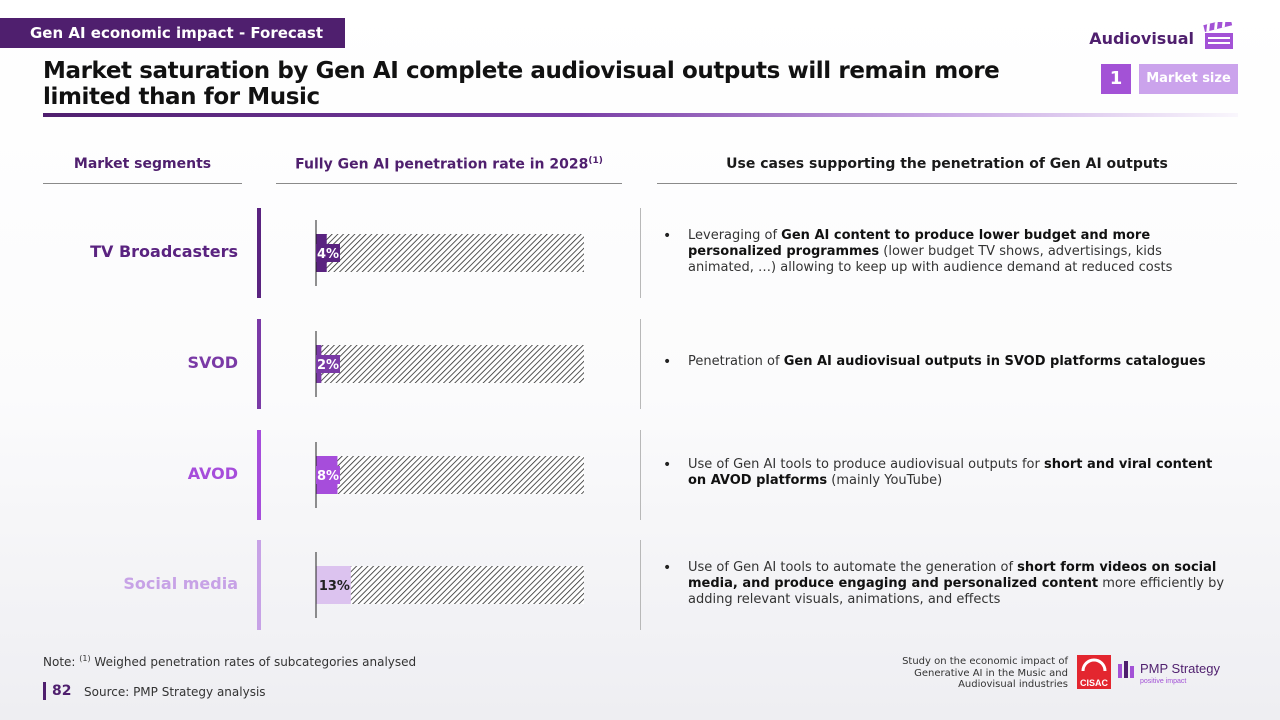 This screenshot has height=720, width=1280. What do you see at coordinates (62, 691) in the screenshot?
I see `page-number: 82` at bounding box center [62, 691].